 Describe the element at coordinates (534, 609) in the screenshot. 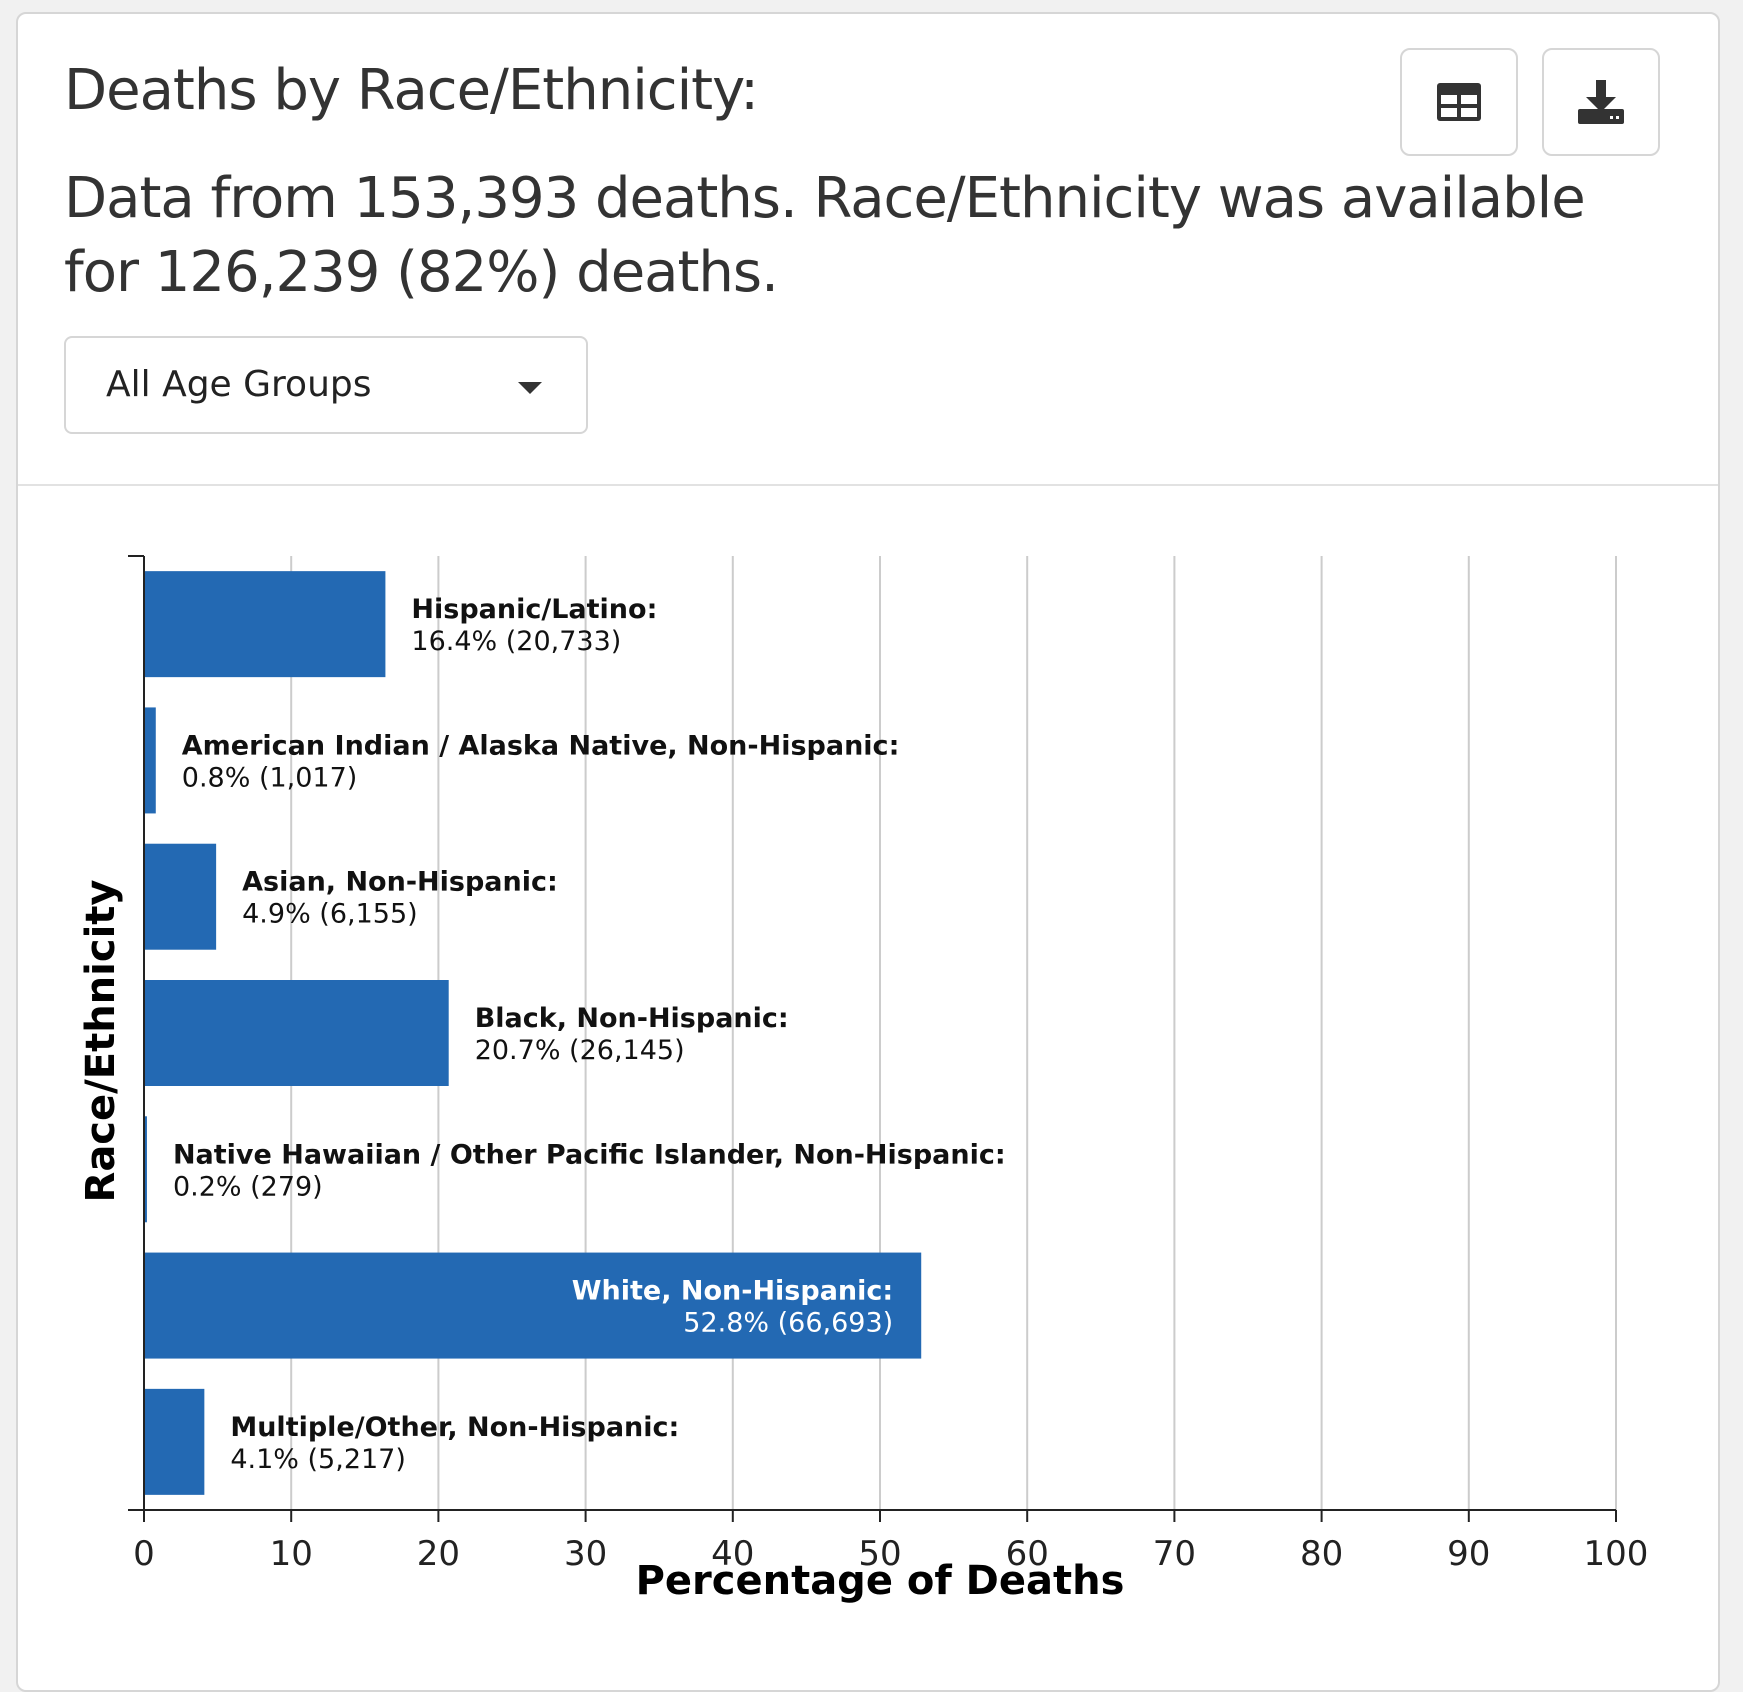

I see `bar-category-label: Hispanic/Latino:` at that location.